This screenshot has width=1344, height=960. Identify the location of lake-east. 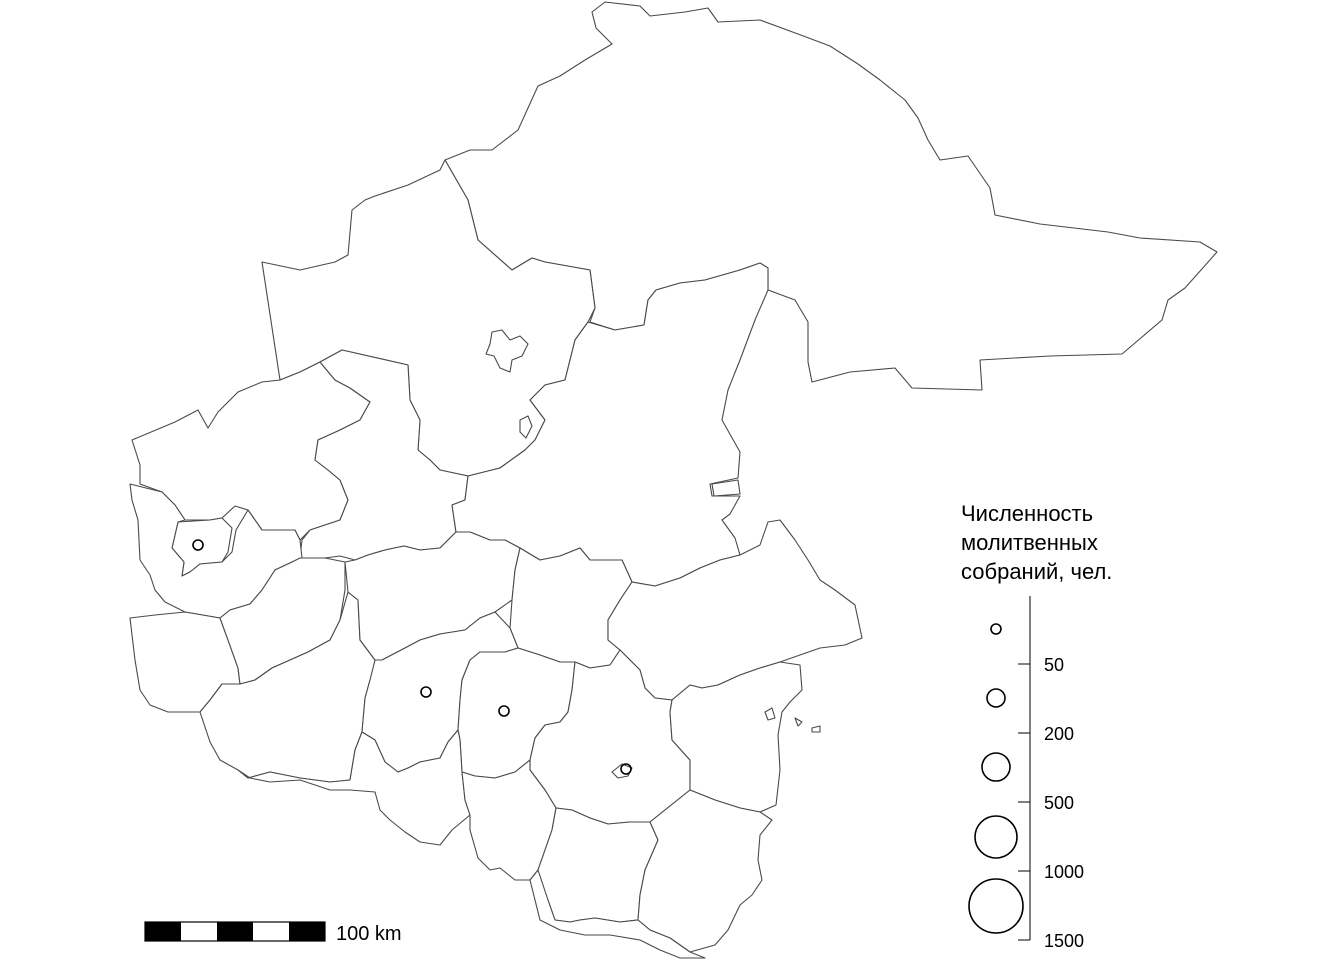
(726, 488).